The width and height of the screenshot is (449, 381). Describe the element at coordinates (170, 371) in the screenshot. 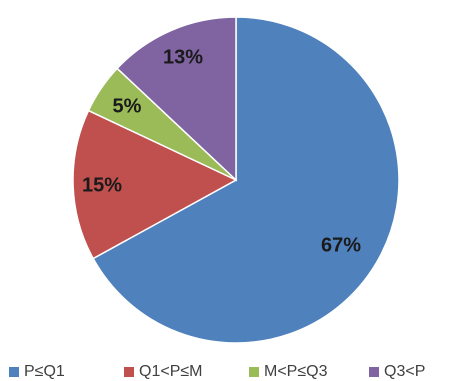

I see `legend-label-2: Q1<P≤M` at that location.